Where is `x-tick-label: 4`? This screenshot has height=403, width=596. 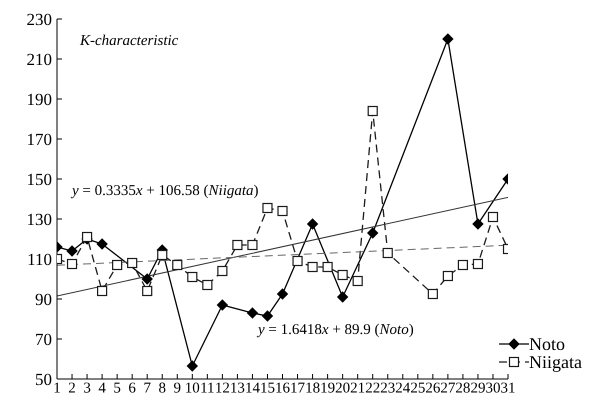
x-tick-label: 4 is located at coordinates (102, 388).